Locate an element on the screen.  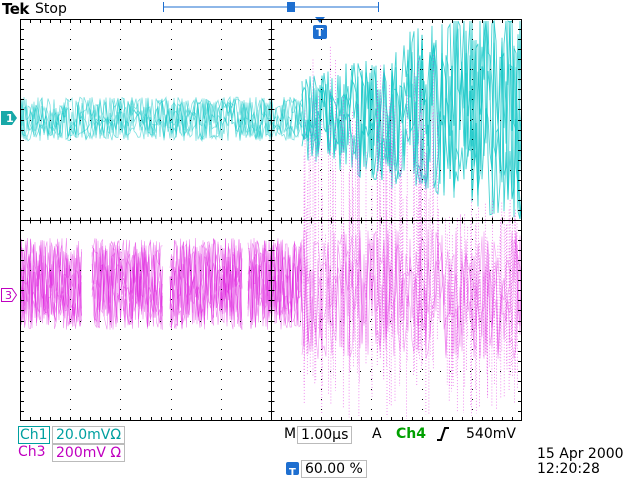
ch3-marker-label: 3 is located at coordinates (8, 295).